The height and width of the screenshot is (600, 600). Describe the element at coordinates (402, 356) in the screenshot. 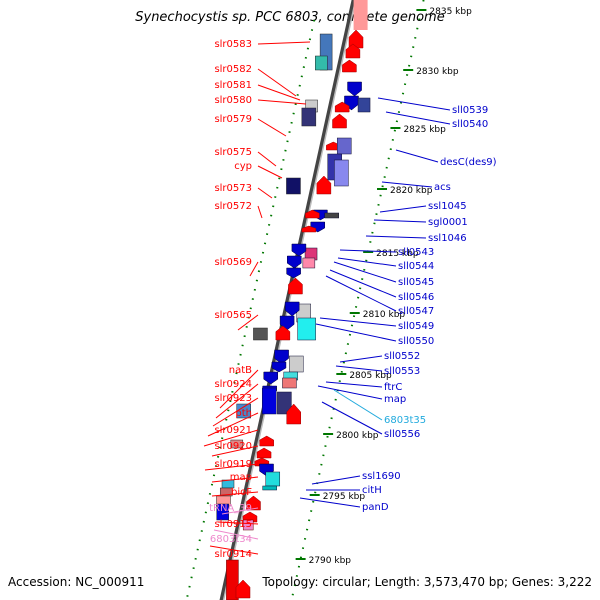

I see `right-label-sll0552: sll0552` at that location.